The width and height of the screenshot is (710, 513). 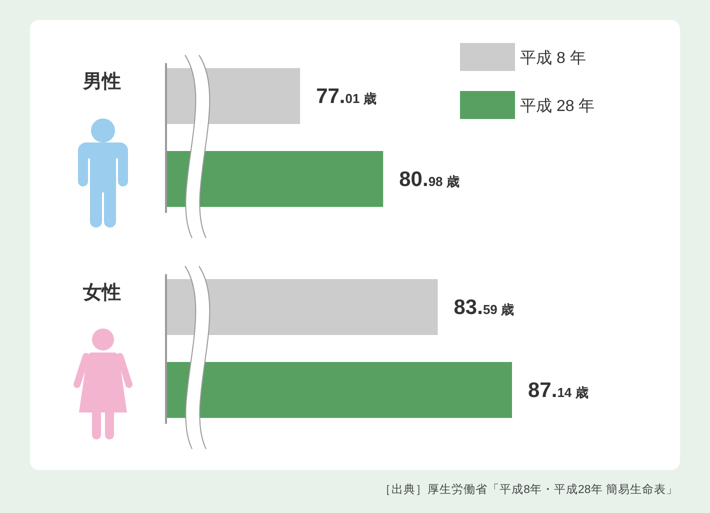 What do you see at coordinates (557, 106) in the screenshot?
I see `legend-label: 平成 28 年` at bounding box center [557, 106].